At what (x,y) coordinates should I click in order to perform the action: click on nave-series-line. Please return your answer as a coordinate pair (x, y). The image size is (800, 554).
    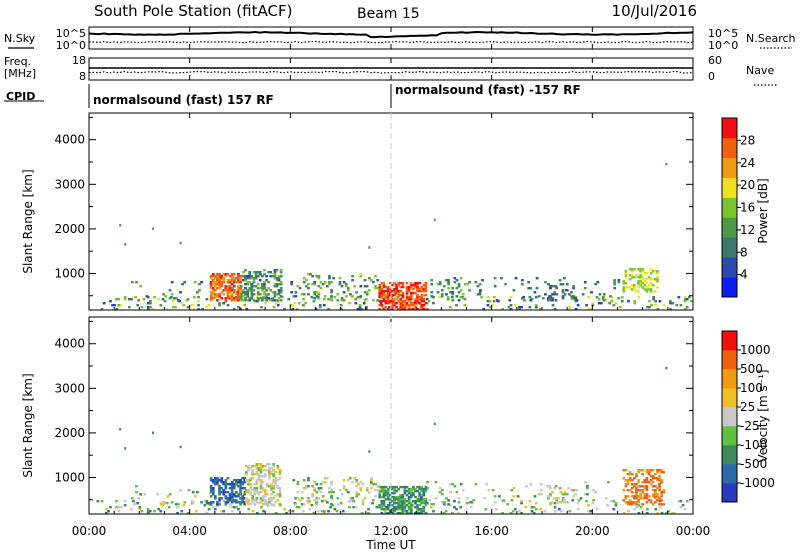
    Looking at the image, I should click on (391, 72).